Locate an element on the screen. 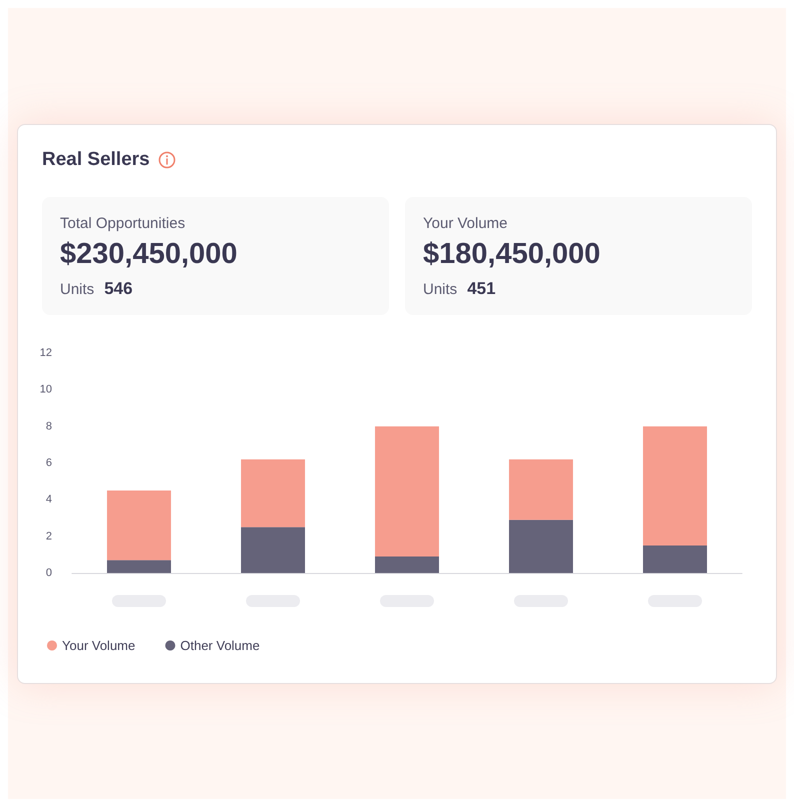 This screenshot has height=807, width=794. y-tick-label: 8 is located at coordinates (49, 426).